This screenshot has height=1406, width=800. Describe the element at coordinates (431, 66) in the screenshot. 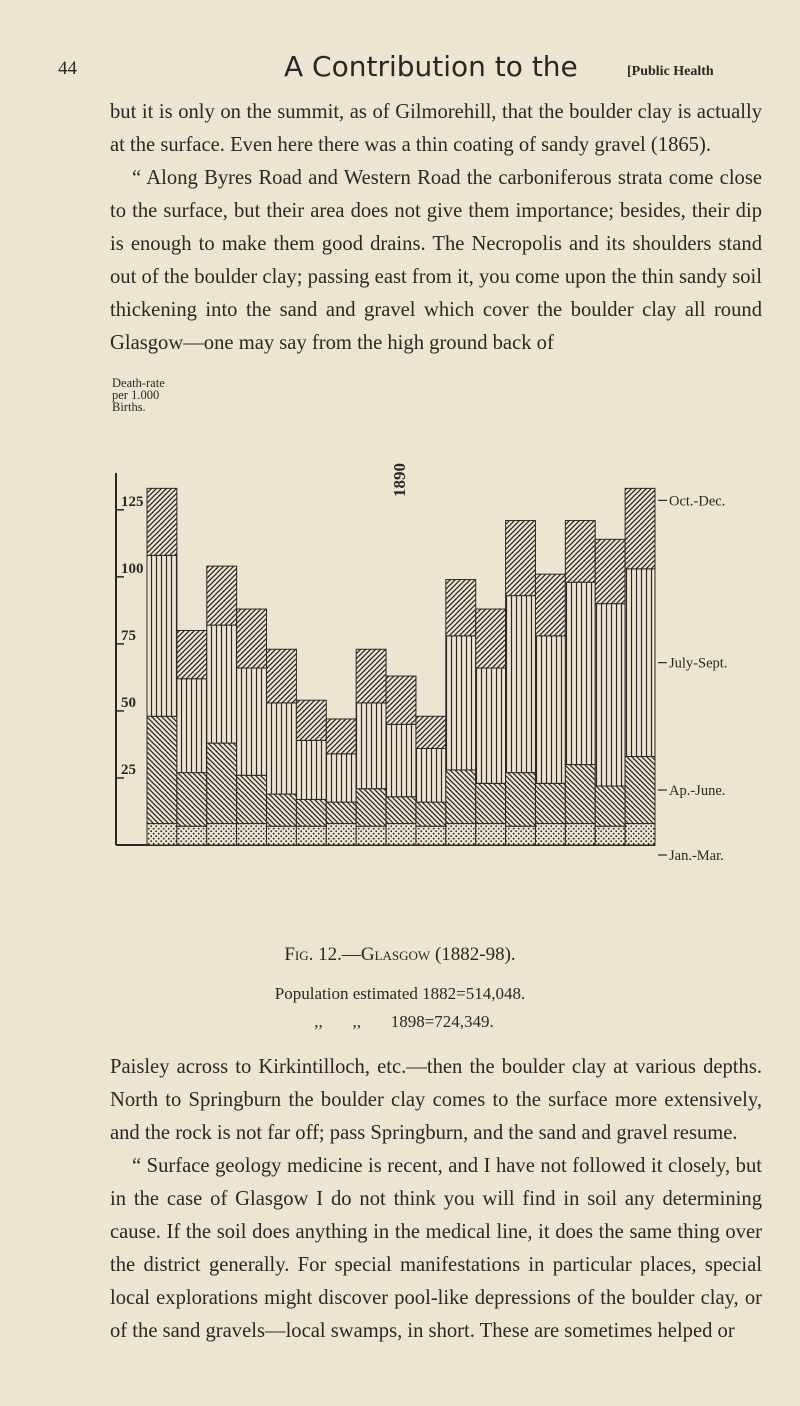

I see `running-title: A Contribution to the` at that location.